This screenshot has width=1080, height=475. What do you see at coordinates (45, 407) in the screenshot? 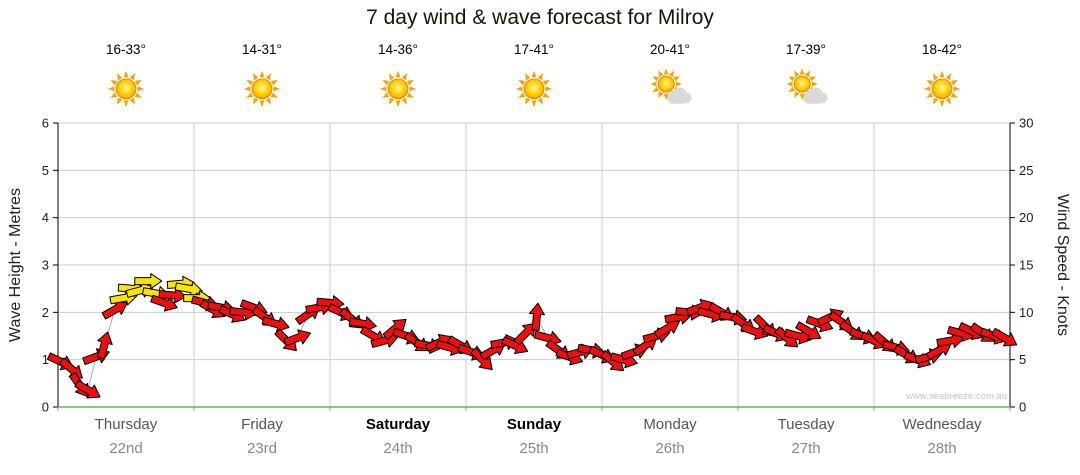
I see `left-axis-tick: 0` at bounding box center [45, 407].